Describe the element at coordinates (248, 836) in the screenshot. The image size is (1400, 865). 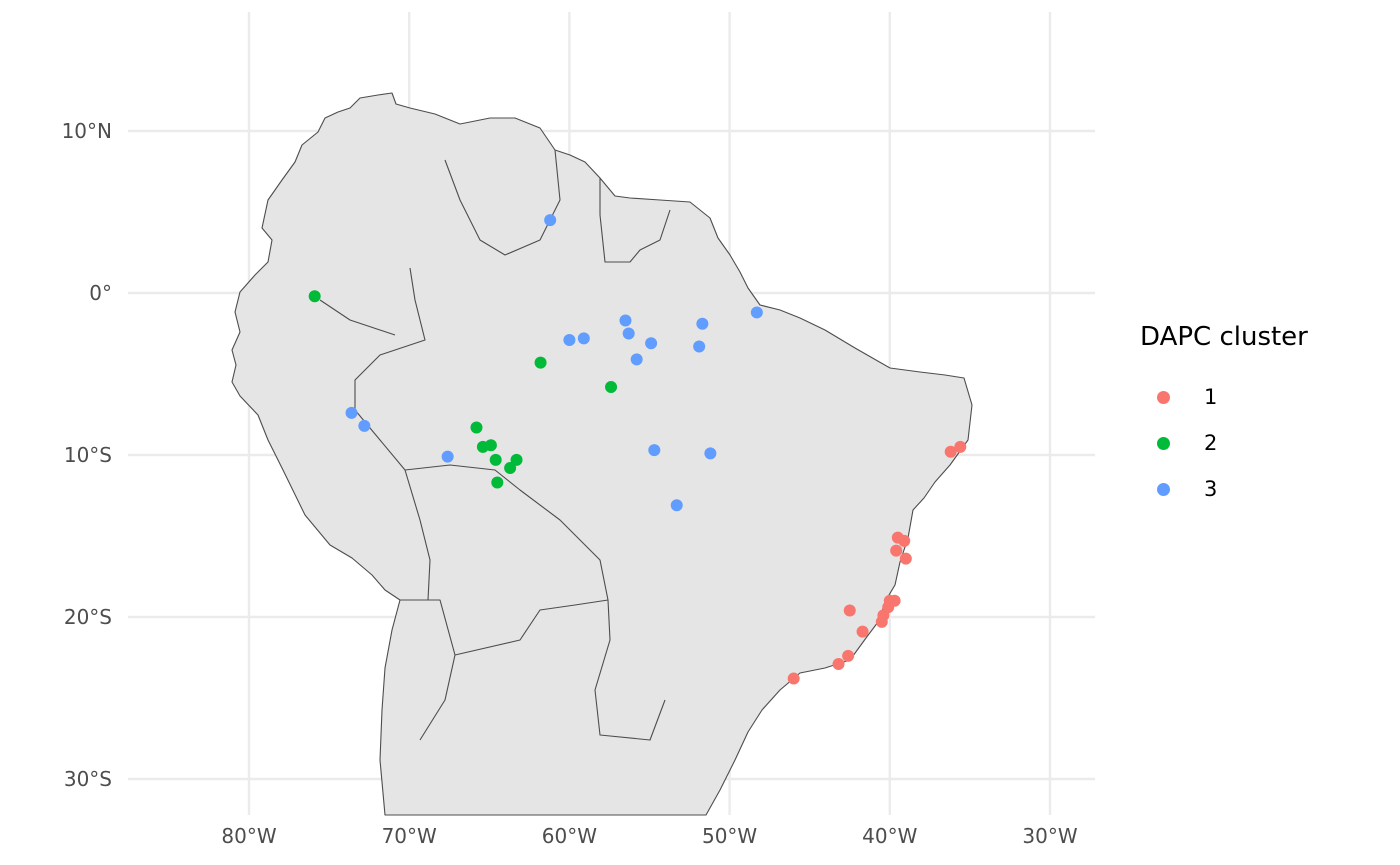
I see `x-tick-label: 80°W` at that location.